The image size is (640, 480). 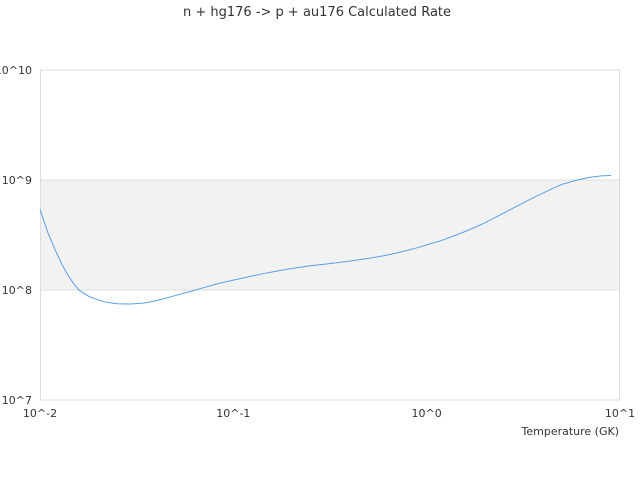 What do you see at coordinates (233, 413) in the screenshot?
I see `x-tick-label: 10^-1` at bounding box center [233, 413].